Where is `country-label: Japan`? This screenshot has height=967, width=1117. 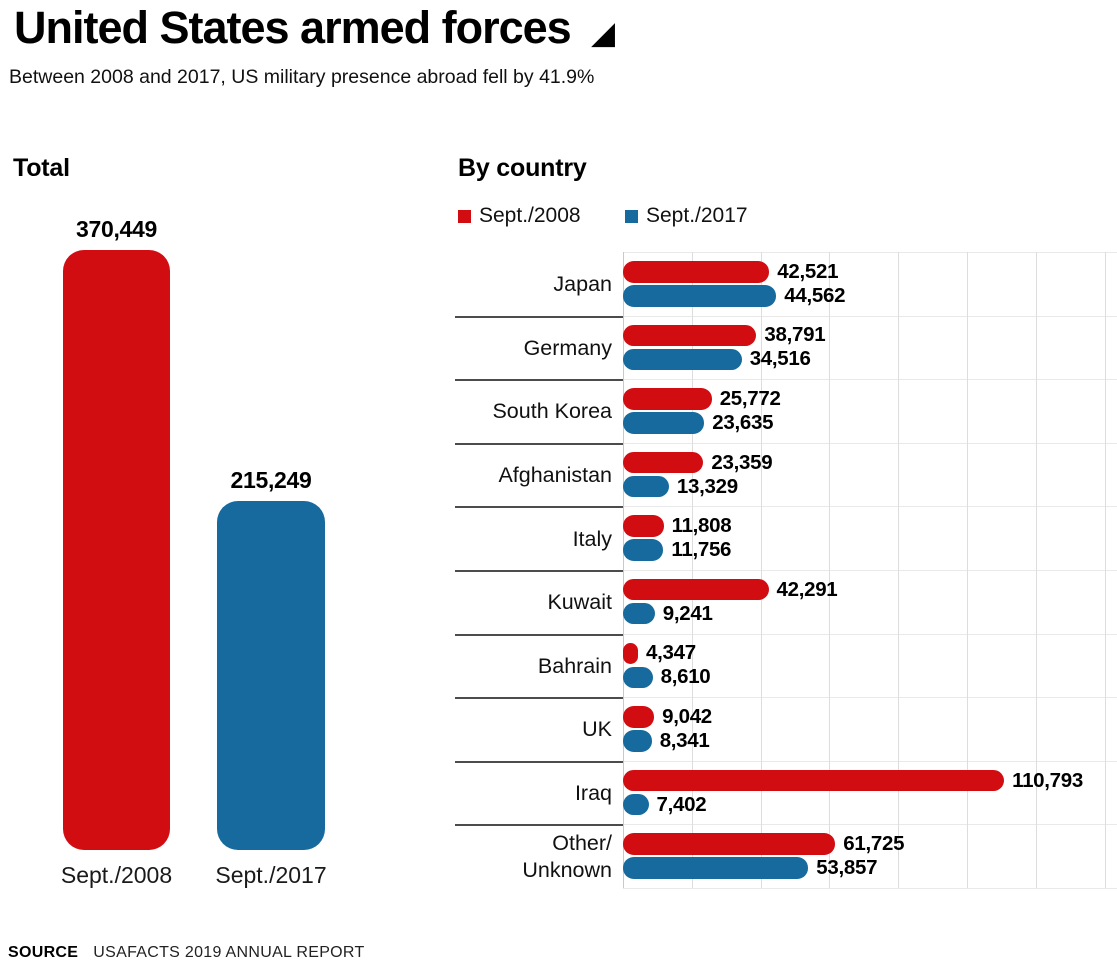
country-label: Japan is located at coordinates (582, 284).